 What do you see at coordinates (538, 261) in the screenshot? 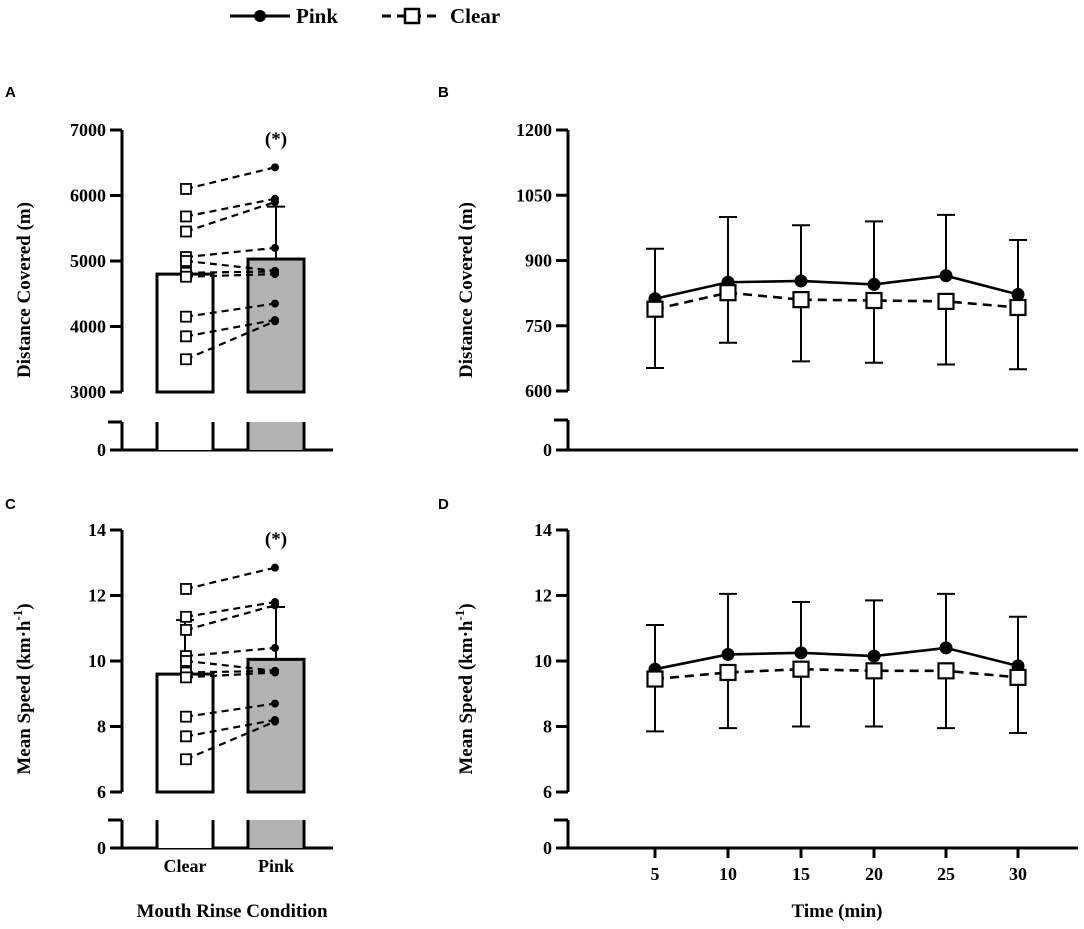
I see `panel-b-y-tick-label: 900` at bounding box center [538, 261].